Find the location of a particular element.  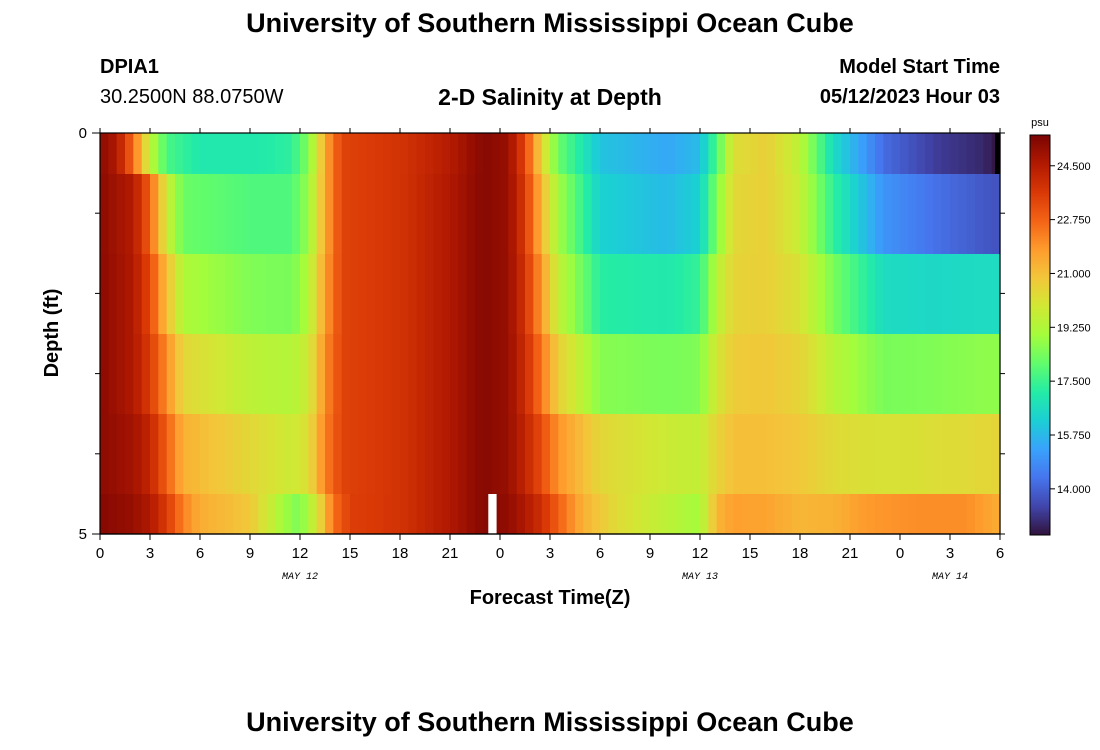

x-tick-label: 12 is located at coordinates (700, 553).